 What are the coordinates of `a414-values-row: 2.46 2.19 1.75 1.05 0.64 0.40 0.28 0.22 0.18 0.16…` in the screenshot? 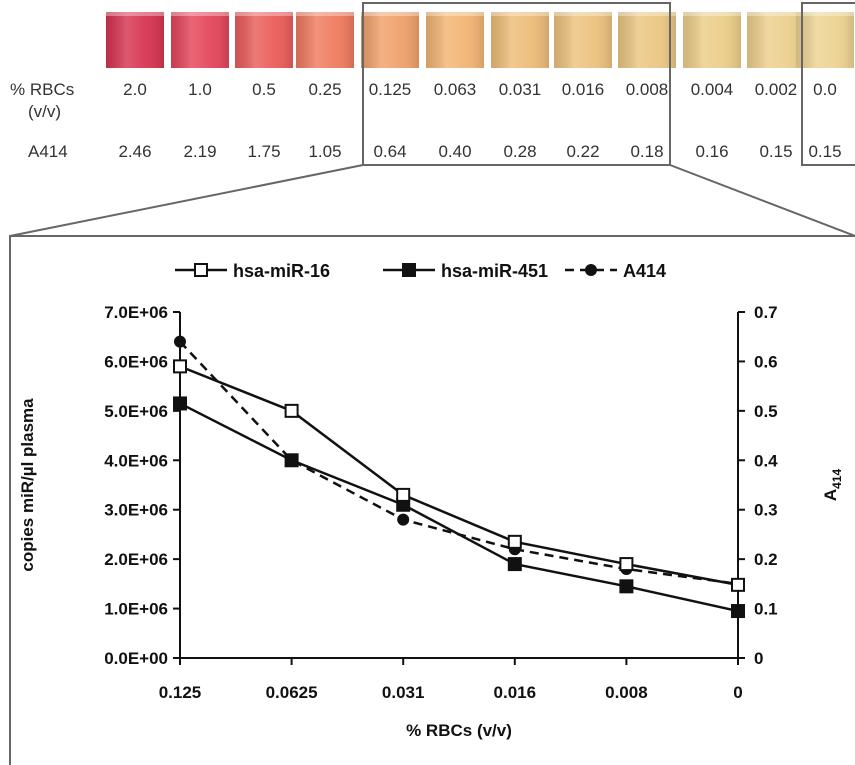 It's located at (479, 151).